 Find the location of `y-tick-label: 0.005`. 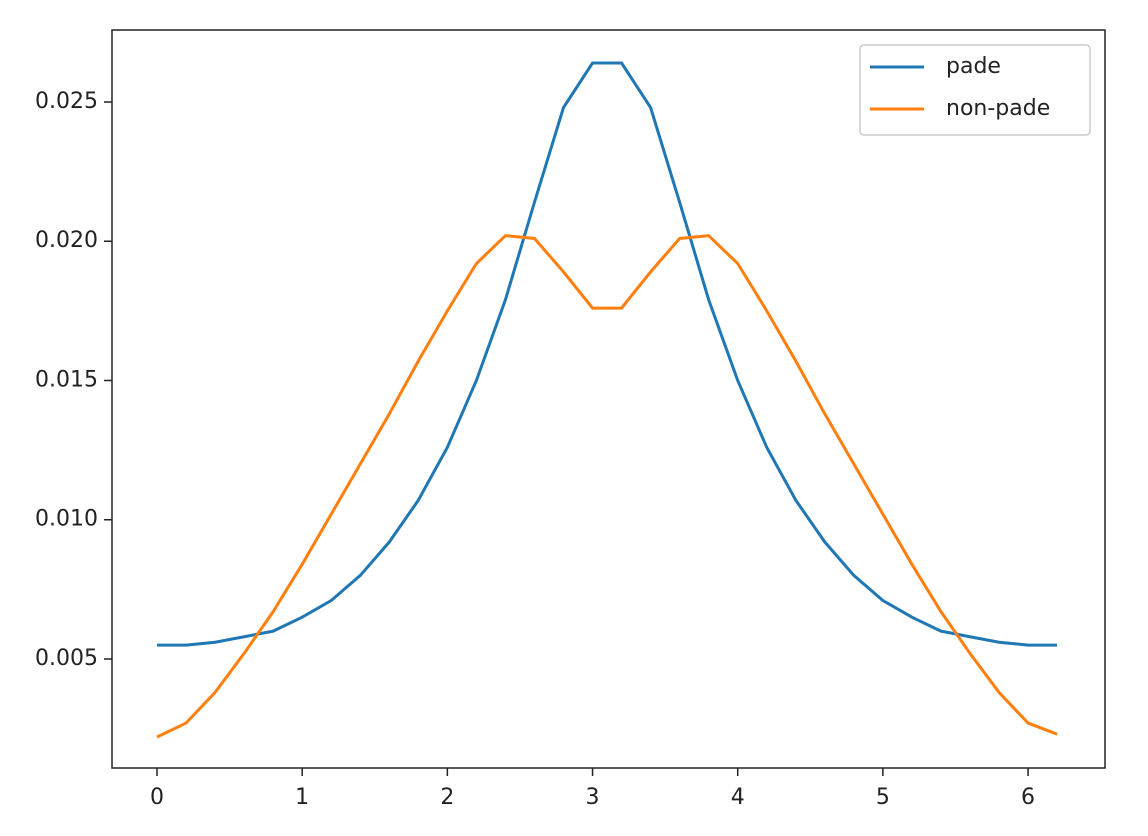

y-tick-label: 0.005 is located at coordinates (66, 658).